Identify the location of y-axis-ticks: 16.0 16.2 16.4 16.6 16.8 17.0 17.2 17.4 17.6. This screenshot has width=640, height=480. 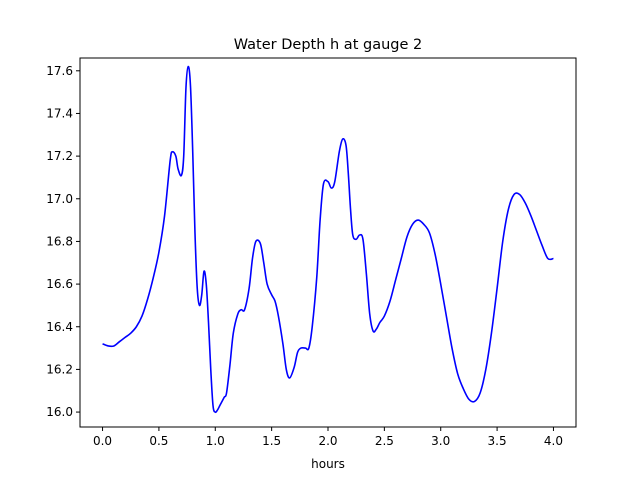
(63, 241).